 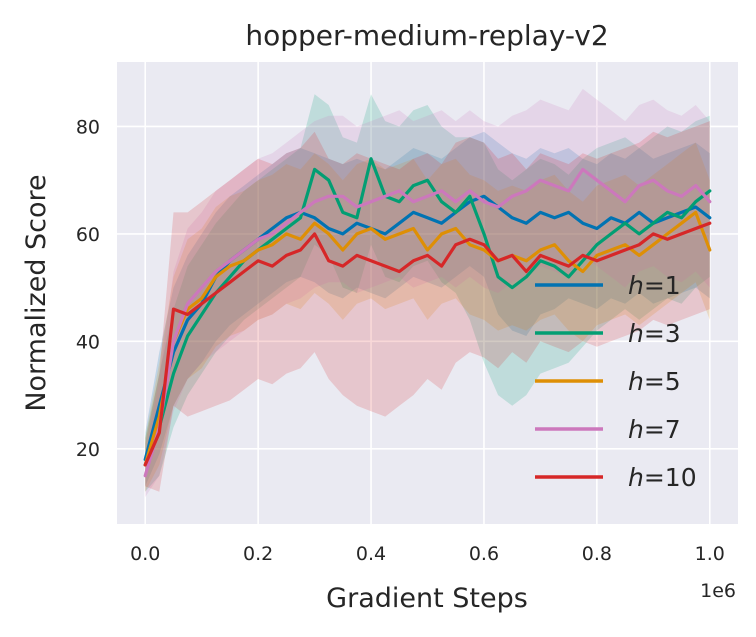 I want to click on legend-label-value-part: =10, so click(x=670, y=477).